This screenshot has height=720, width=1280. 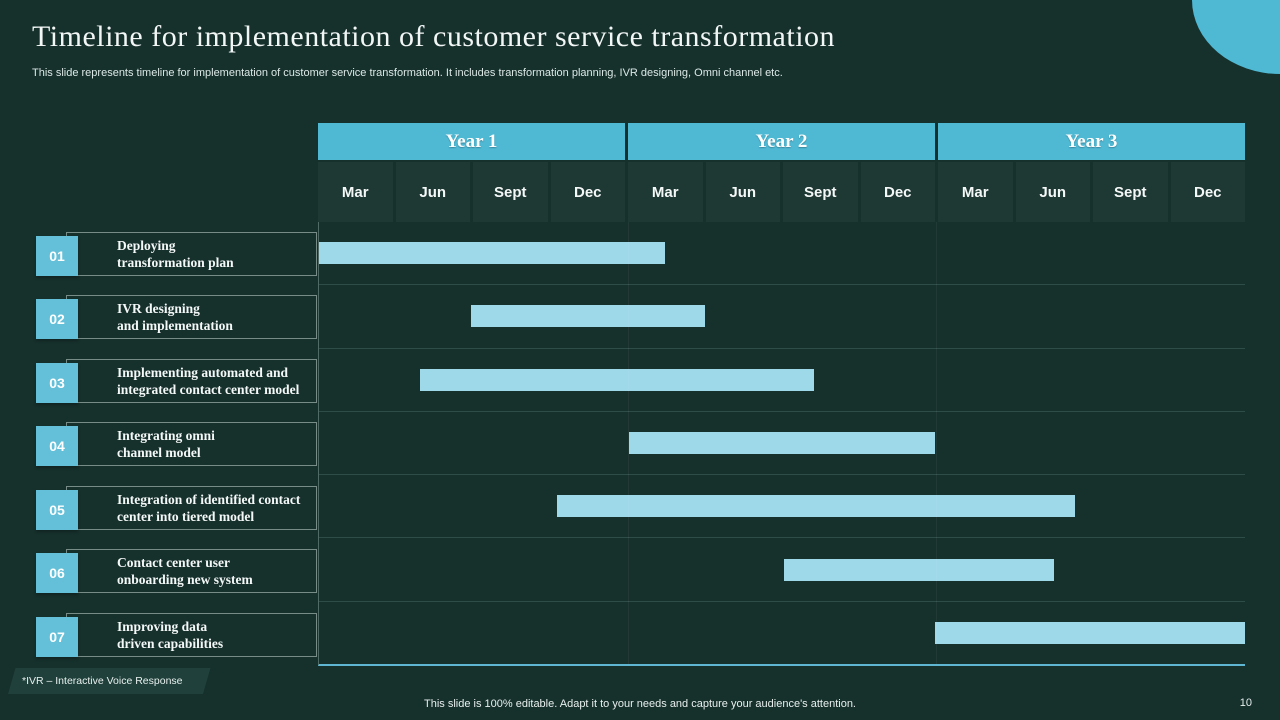 I want to click on task-row-04: Integrating omni channel model 04, so click(x=176, y=443).